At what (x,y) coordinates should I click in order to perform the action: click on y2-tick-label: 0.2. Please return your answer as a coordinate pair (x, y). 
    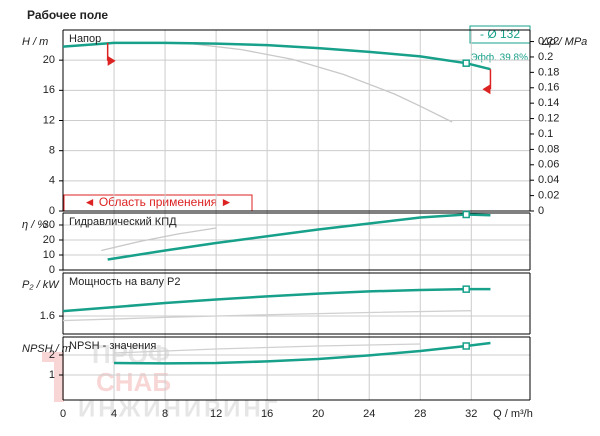
    Looking at the image, I should click on (545, 57).